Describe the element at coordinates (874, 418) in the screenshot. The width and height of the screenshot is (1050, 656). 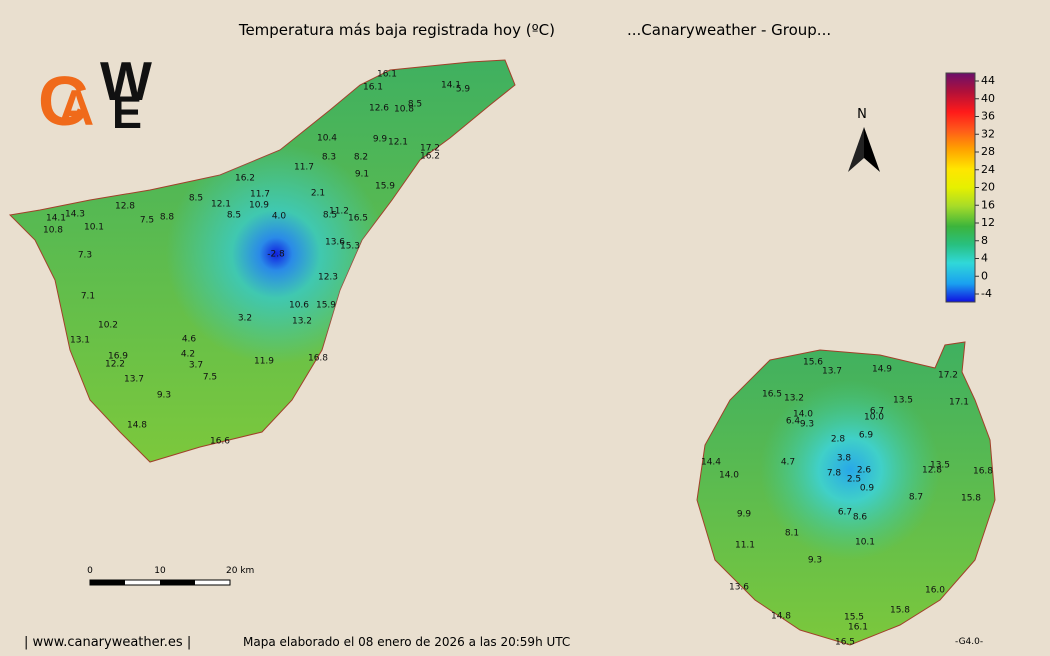
I see `station-value: 10.0` at that location.